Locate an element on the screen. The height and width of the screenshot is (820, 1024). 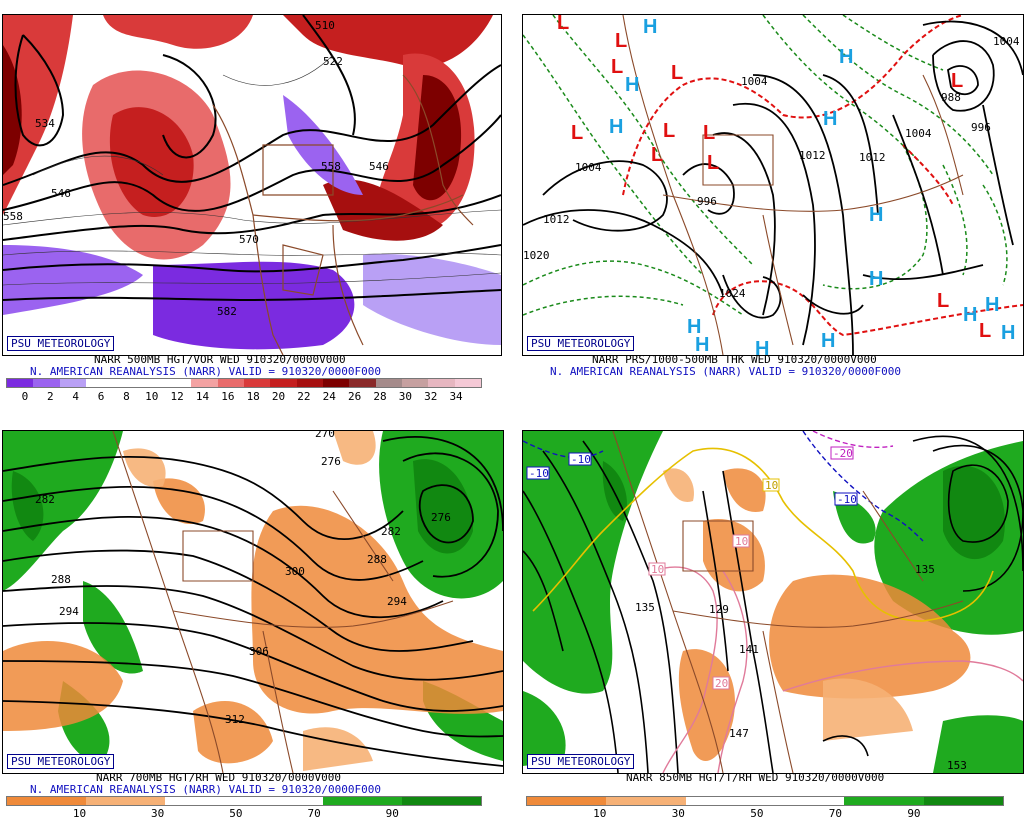
scale-tick-label: 10 is located at coordinates (600, 813).